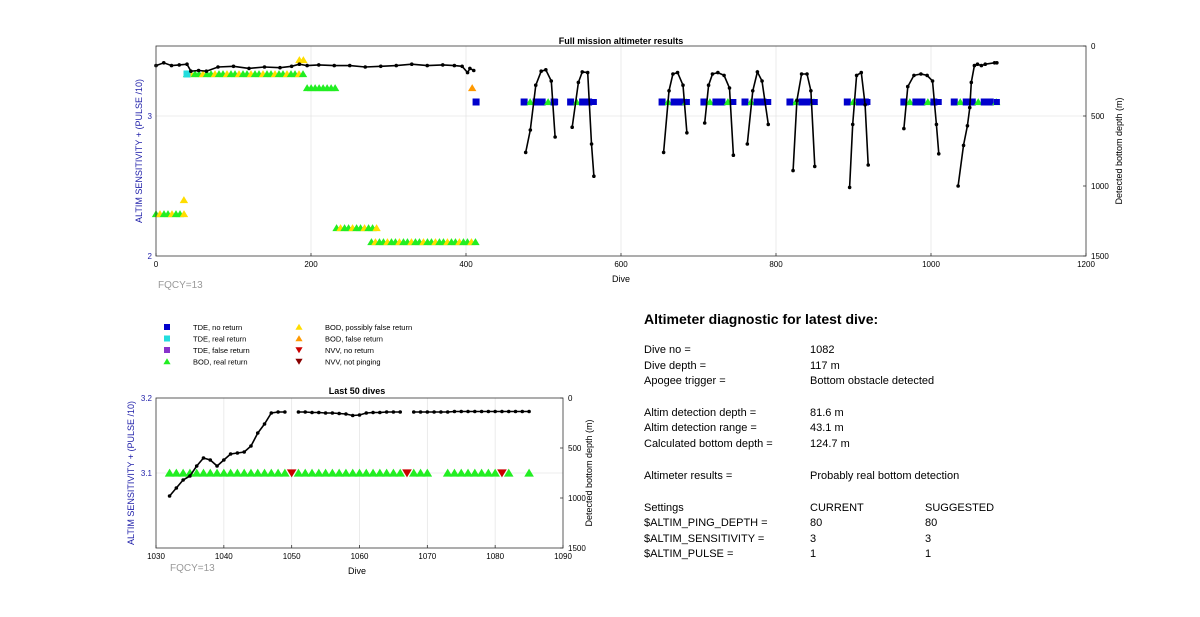 This screenshot has height=617, width=1200. I want to click on y2-tick-label: 1000, so click(1100, 186).